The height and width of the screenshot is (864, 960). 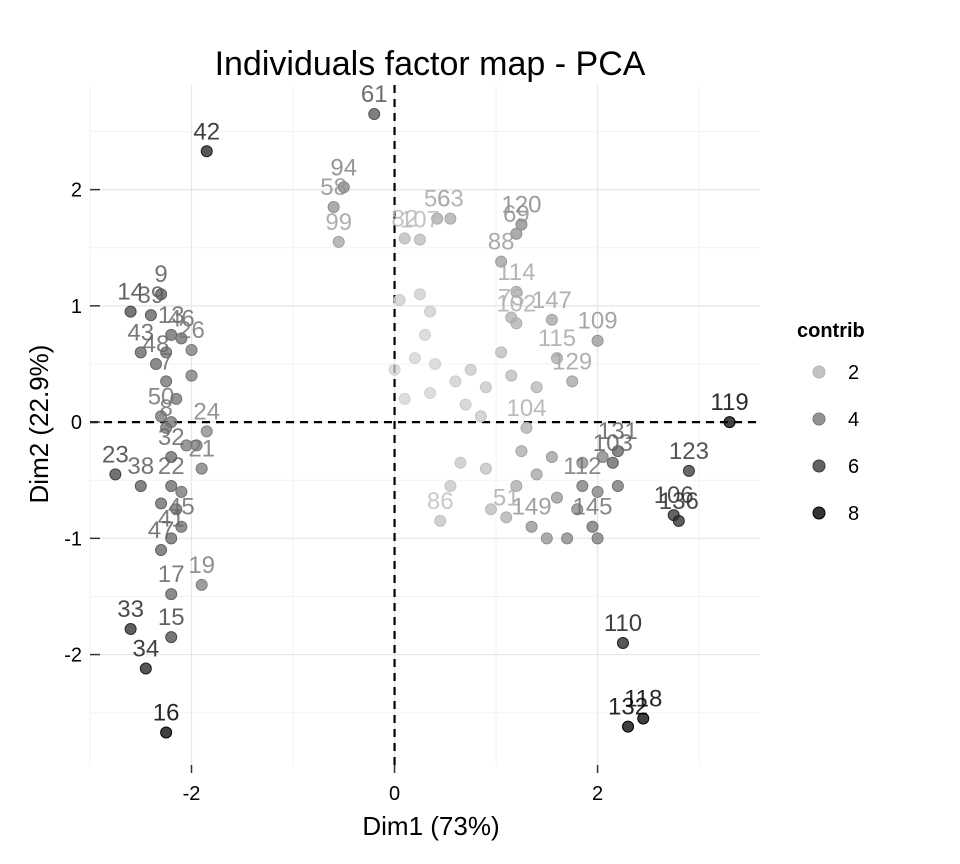 I want to click on point-label: 7, so click(x=165, y=361).